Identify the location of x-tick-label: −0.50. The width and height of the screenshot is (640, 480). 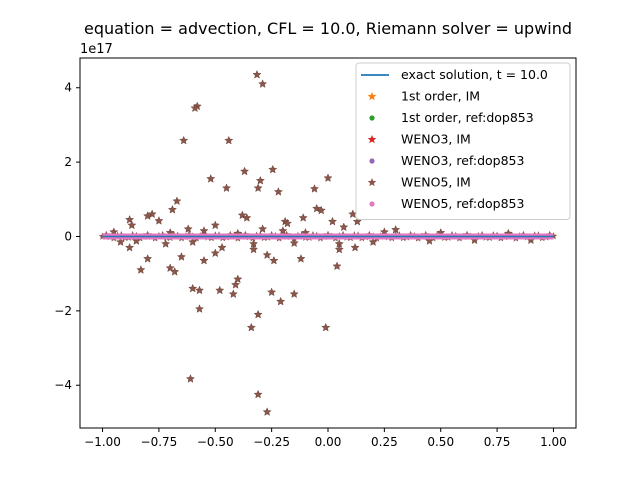
(215, 442).